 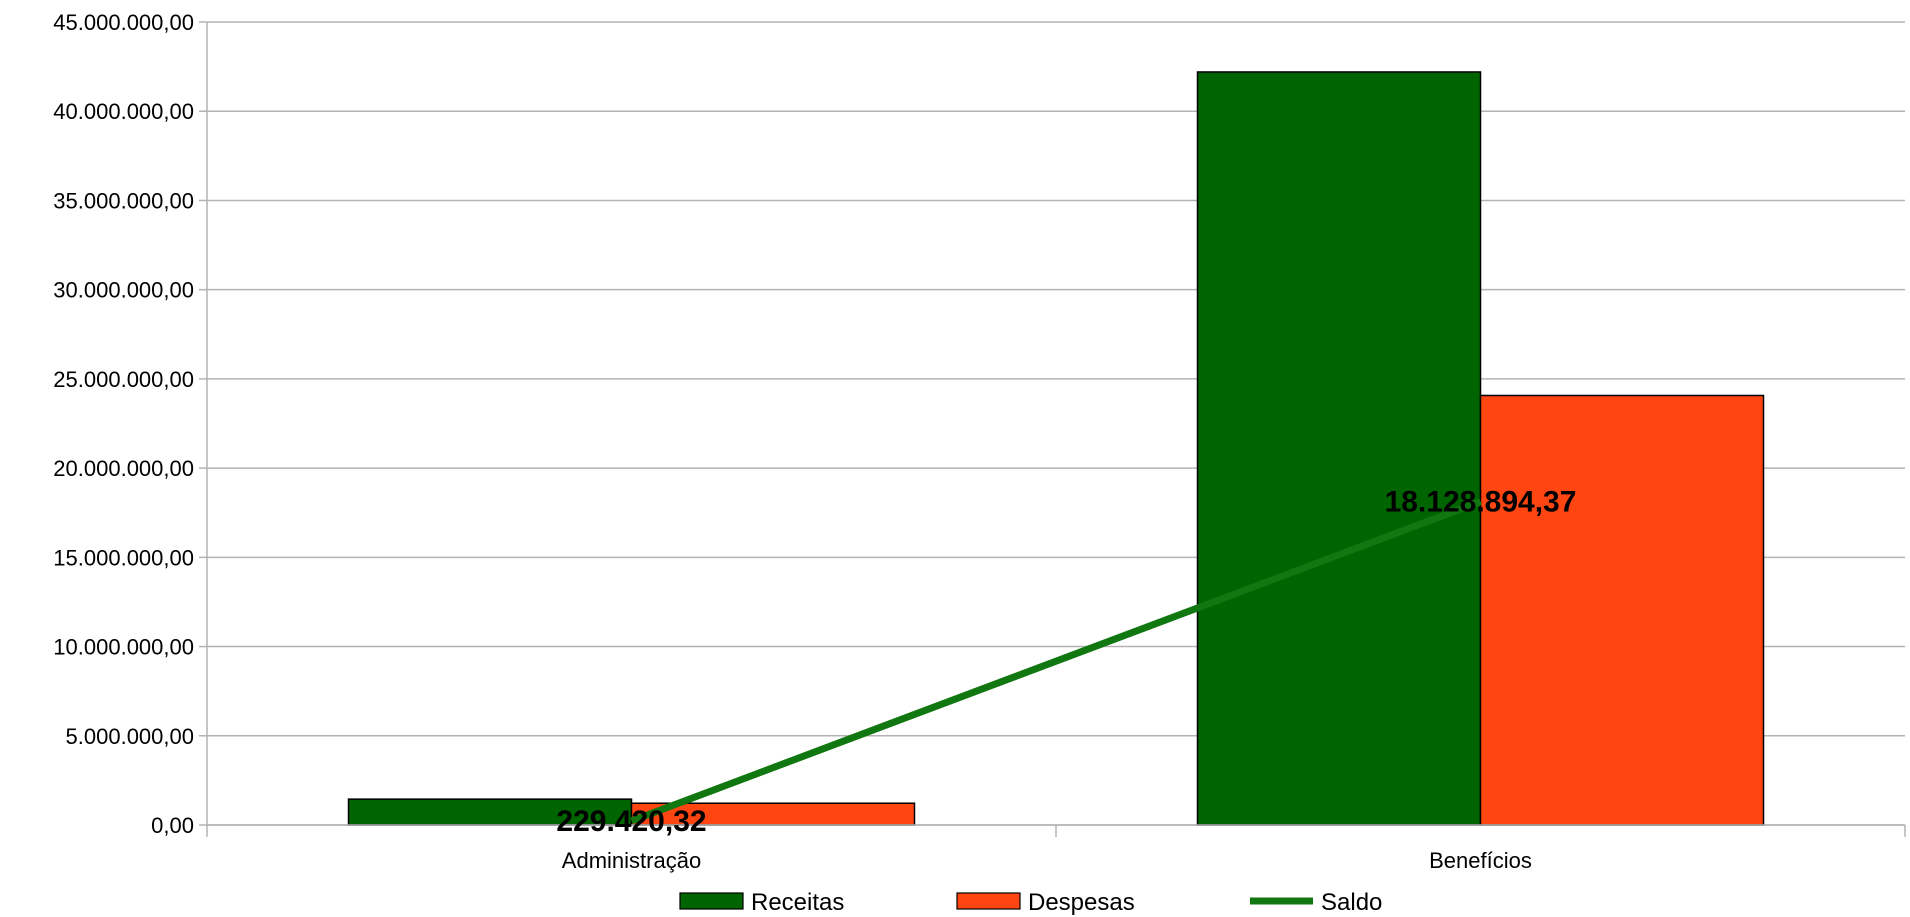 What do you see at coordinates (1480, 860) in the screenshot?
I see `x-category-label: Benefícios` at bounding box center [1480, 860].